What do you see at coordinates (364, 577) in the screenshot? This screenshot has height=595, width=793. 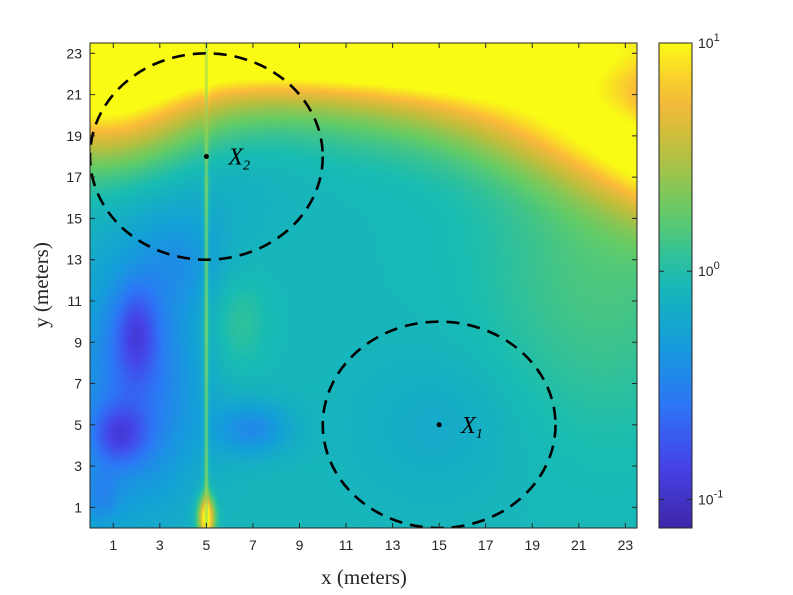 I see `x-axis-label: x (meters)` at bounding box center [364, 577].